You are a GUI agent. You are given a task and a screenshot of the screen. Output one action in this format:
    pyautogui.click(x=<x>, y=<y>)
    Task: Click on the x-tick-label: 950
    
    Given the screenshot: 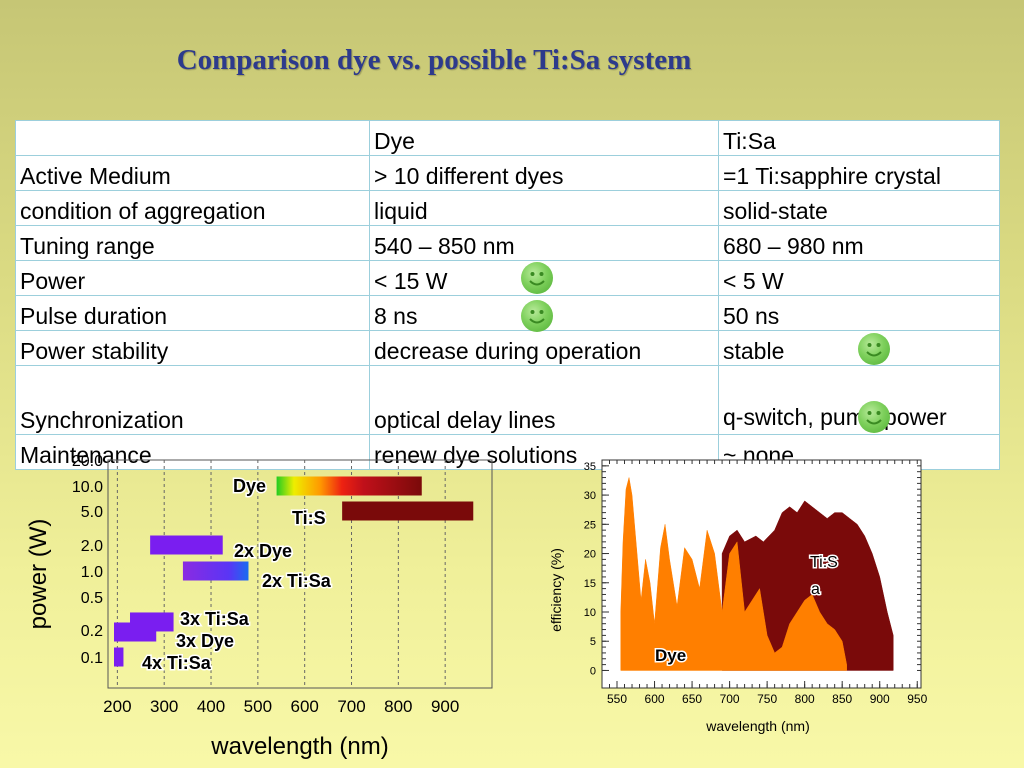 What is the action you would take?
    pyautogui.click(x=917, y=699)
    